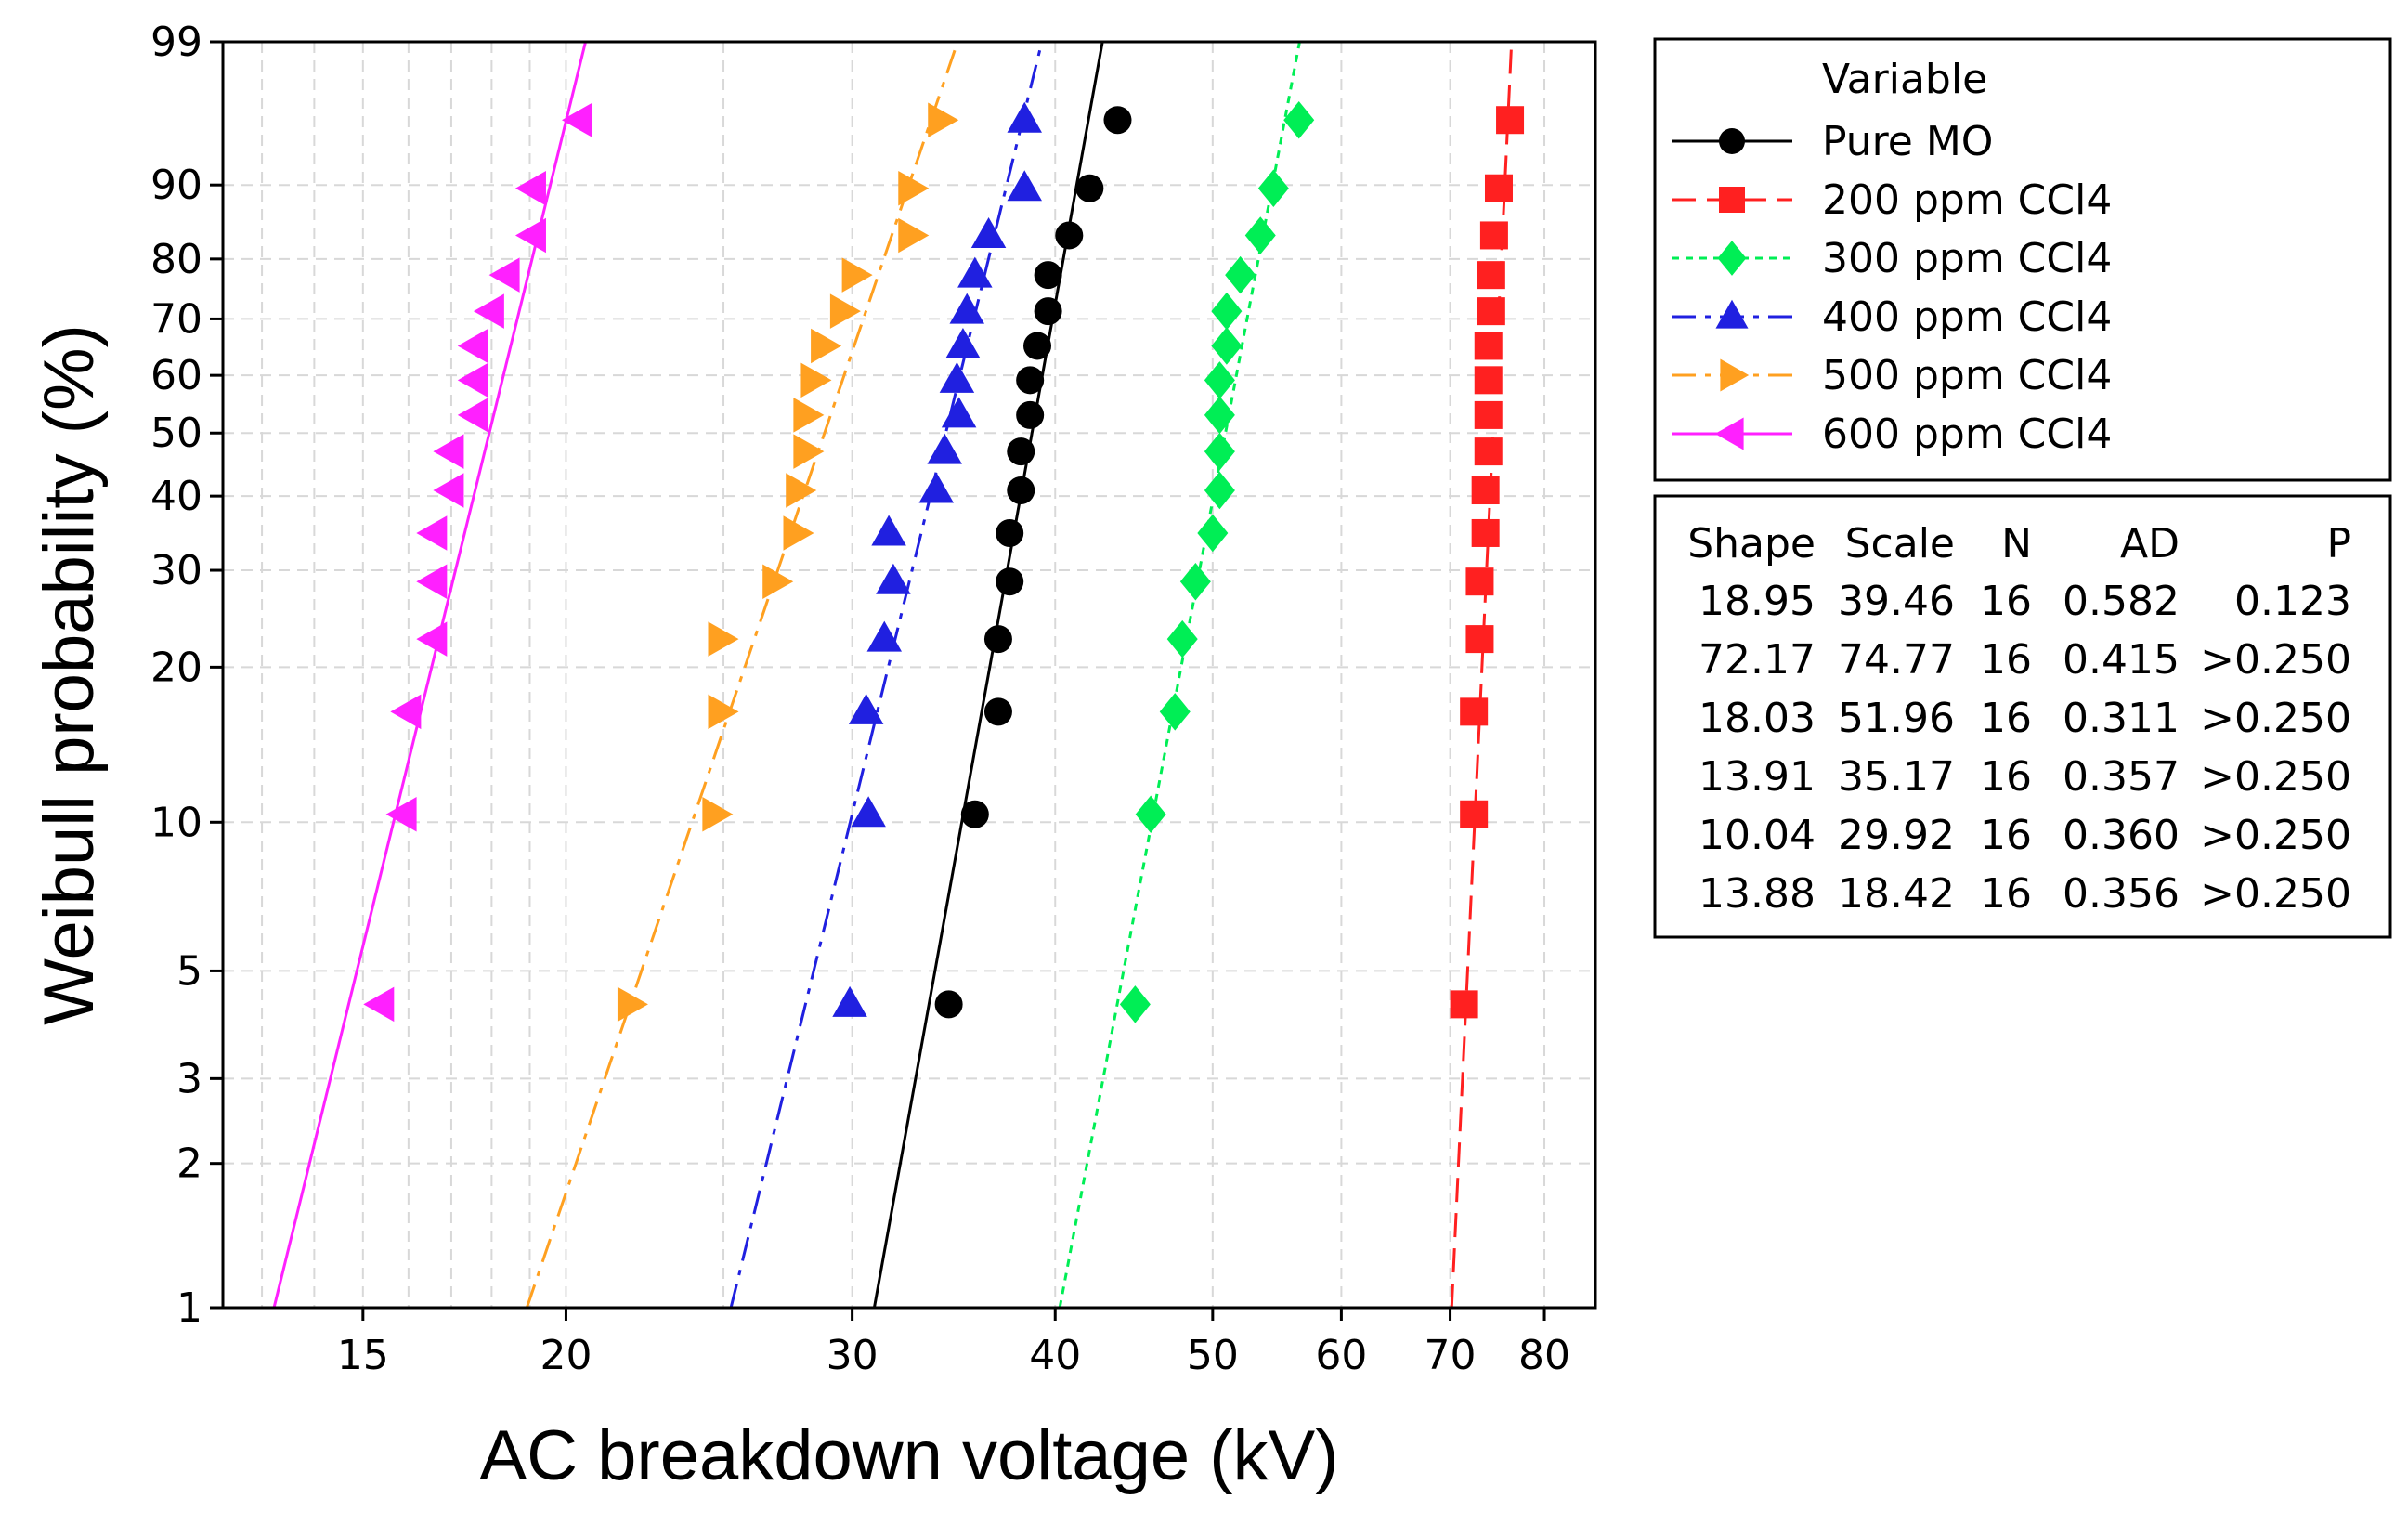  I want to click on y-tick-label: 30, so click(176, 570).